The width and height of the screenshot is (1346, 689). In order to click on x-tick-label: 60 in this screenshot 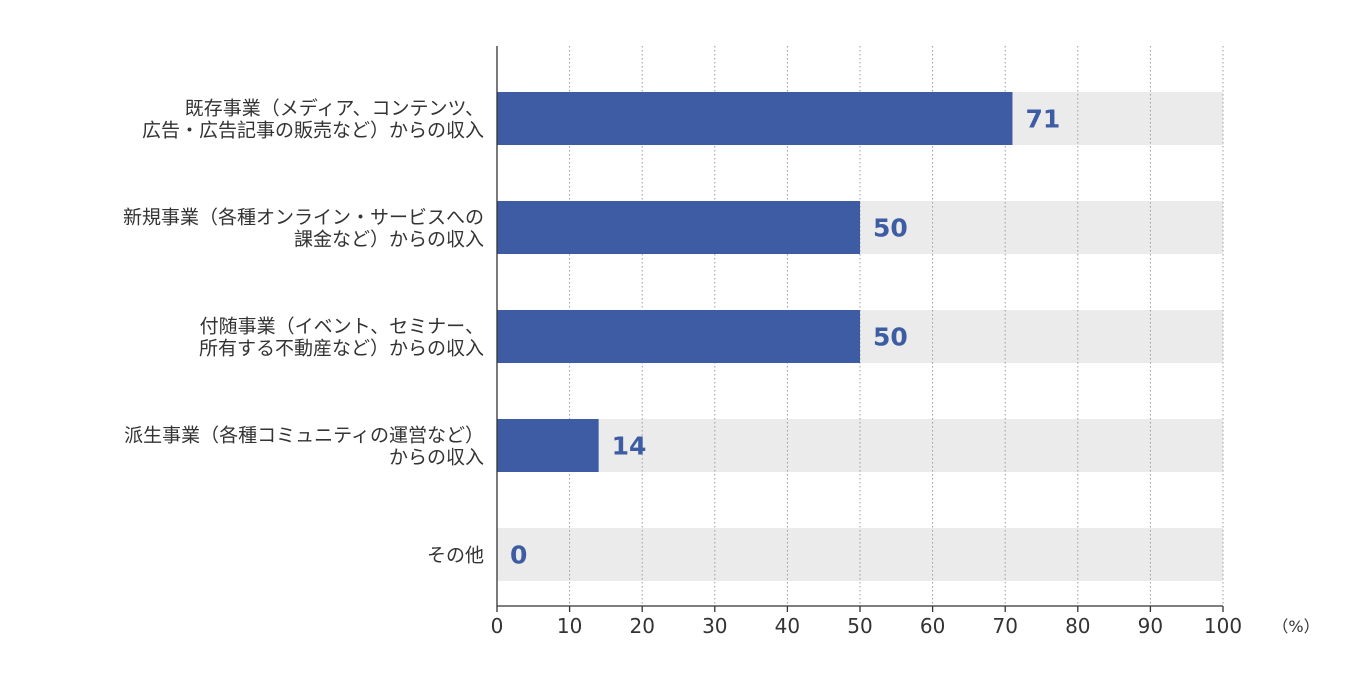, I will do `click(932, 626)`.